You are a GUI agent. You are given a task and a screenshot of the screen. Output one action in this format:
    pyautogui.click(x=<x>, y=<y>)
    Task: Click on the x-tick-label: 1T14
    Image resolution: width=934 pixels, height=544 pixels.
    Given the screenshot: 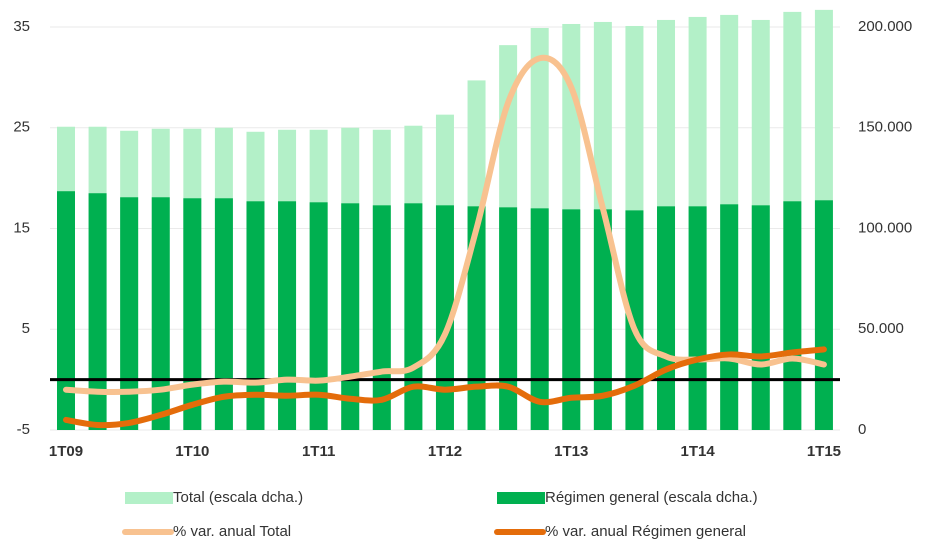 What is the action you would take?
    pyautogui.click(x=697, y=451)
    